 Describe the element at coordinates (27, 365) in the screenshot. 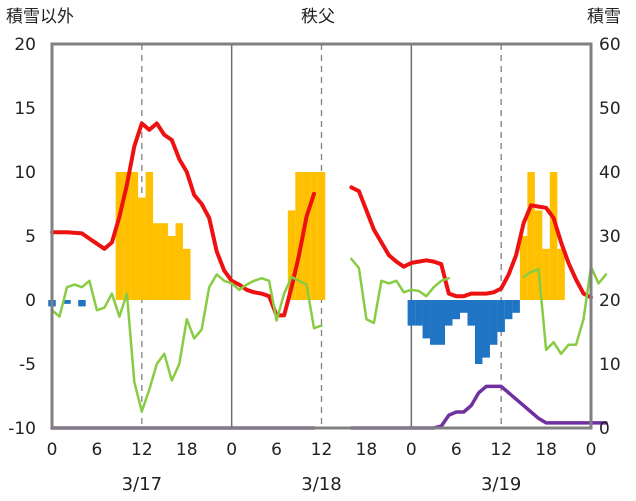

I see `y-left-tick-label: -5` at that location.